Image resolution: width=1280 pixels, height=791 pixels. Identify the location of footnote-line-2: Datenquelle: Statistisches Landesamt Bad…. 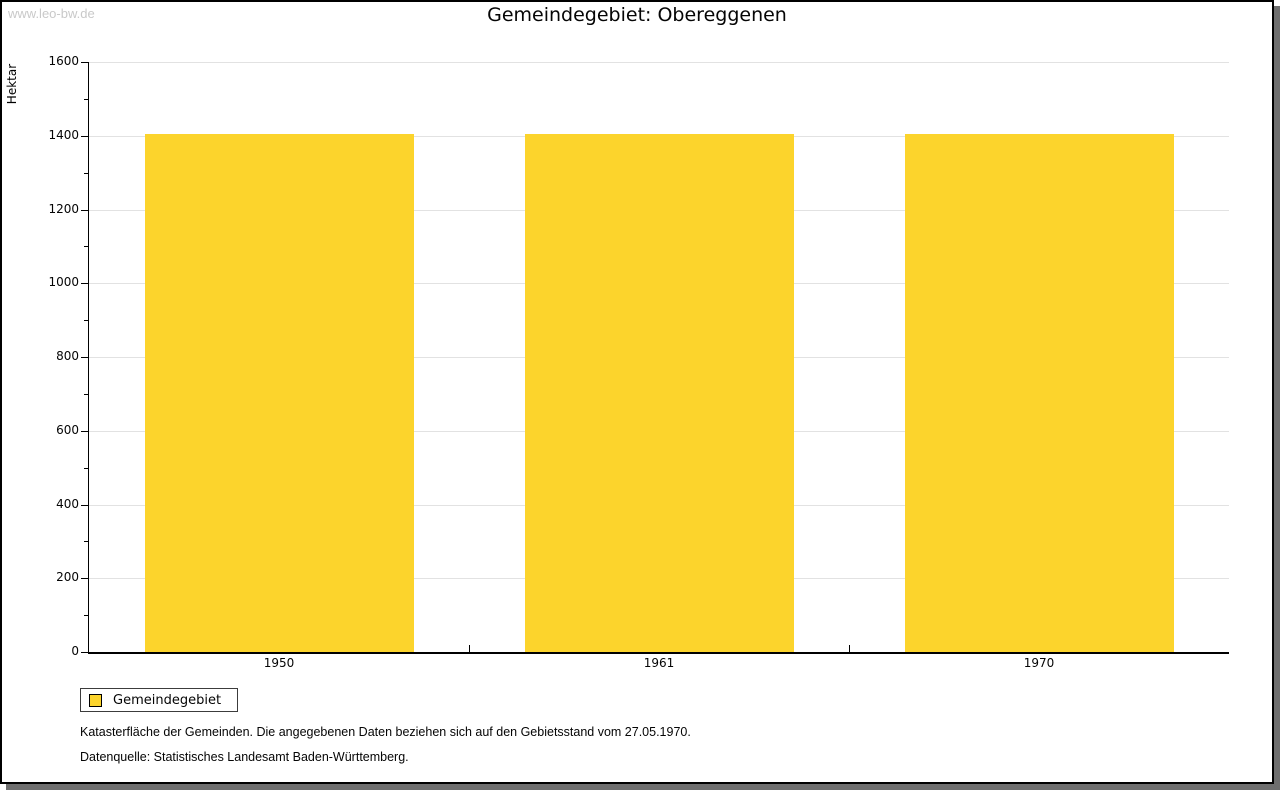
(244, 757).